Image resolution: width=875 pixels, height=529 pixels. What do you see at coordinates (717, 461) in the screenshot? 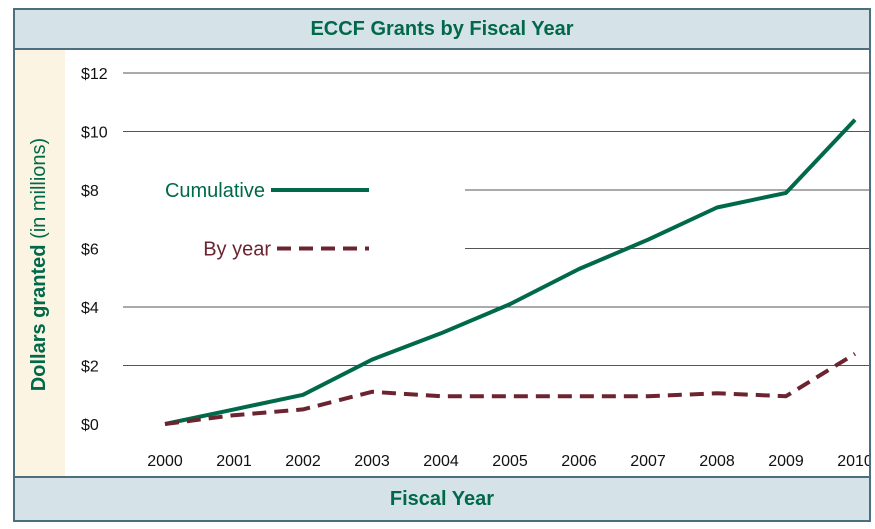
I see `x-tick-label: 2008` at bounding box center [717, 461].